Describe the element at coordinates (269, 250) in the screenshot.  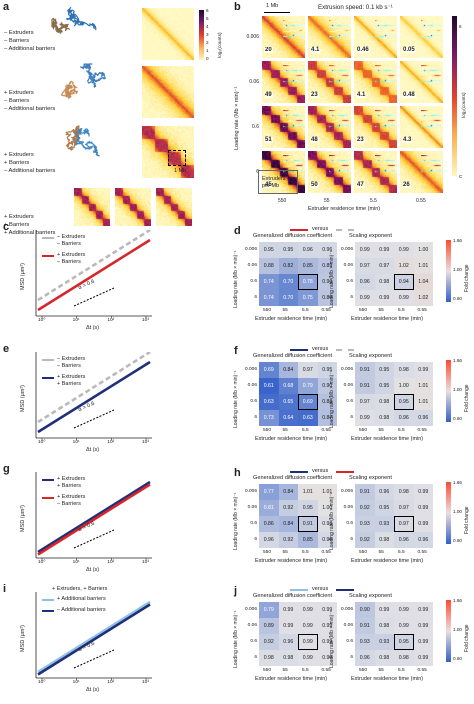
I see `heatmap-cell: 0.95` at that location.